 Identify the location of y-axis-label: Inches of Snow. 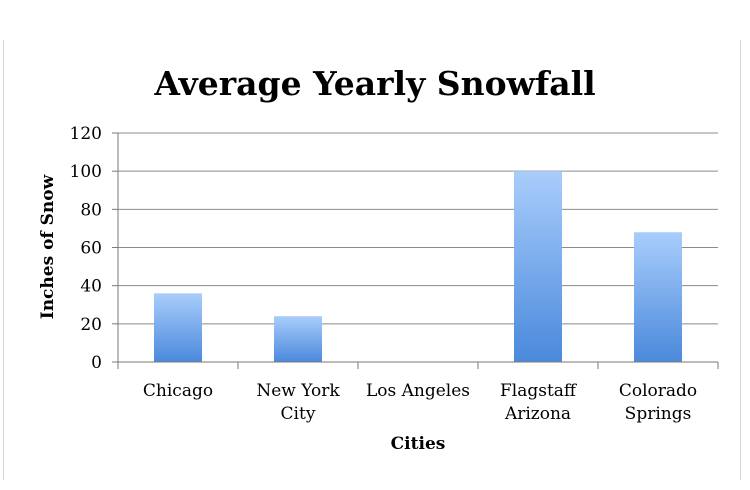
(48, 246).